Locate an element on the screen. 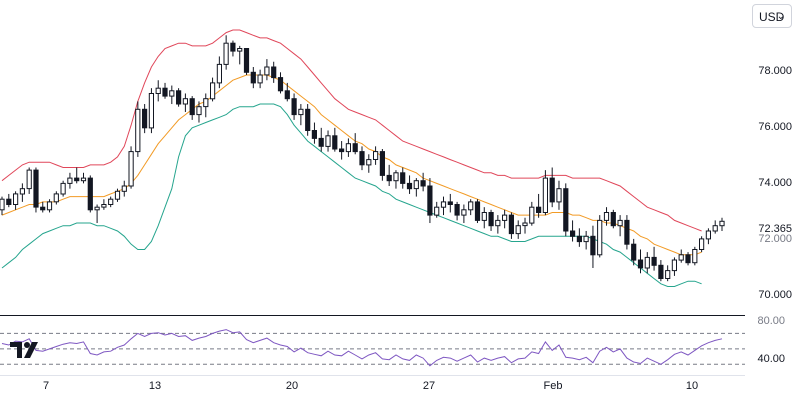  tradingview-logo-icon is located at coordinates (27, 350).